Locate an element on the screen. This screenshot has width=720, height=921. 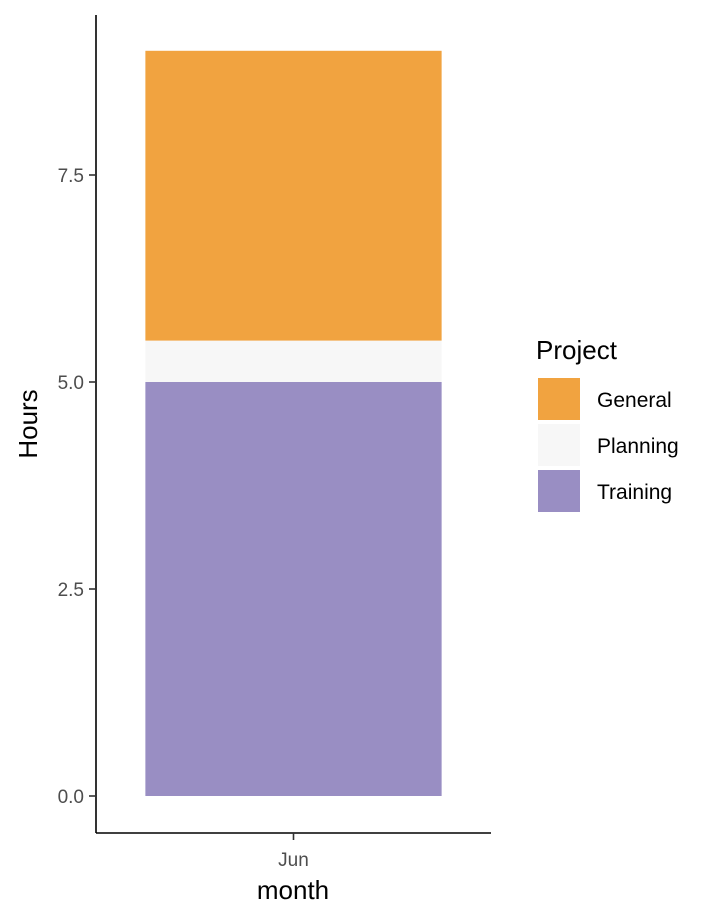
legend-label-planning: Planning is located at coordinates (638, 446).